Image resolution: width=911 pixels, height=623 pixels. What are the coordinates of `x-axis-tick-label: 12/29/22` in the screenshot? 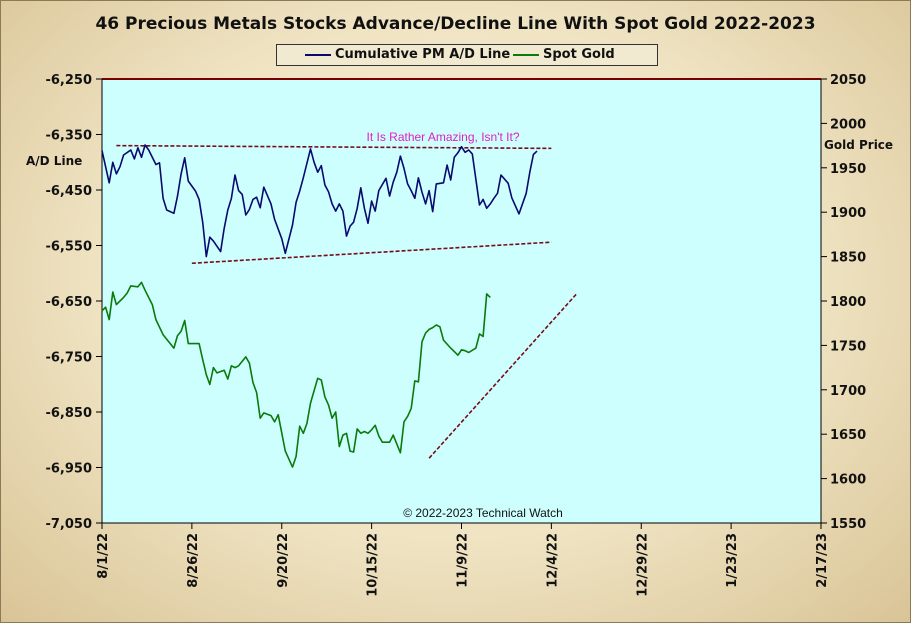 It's located at (642, 565).